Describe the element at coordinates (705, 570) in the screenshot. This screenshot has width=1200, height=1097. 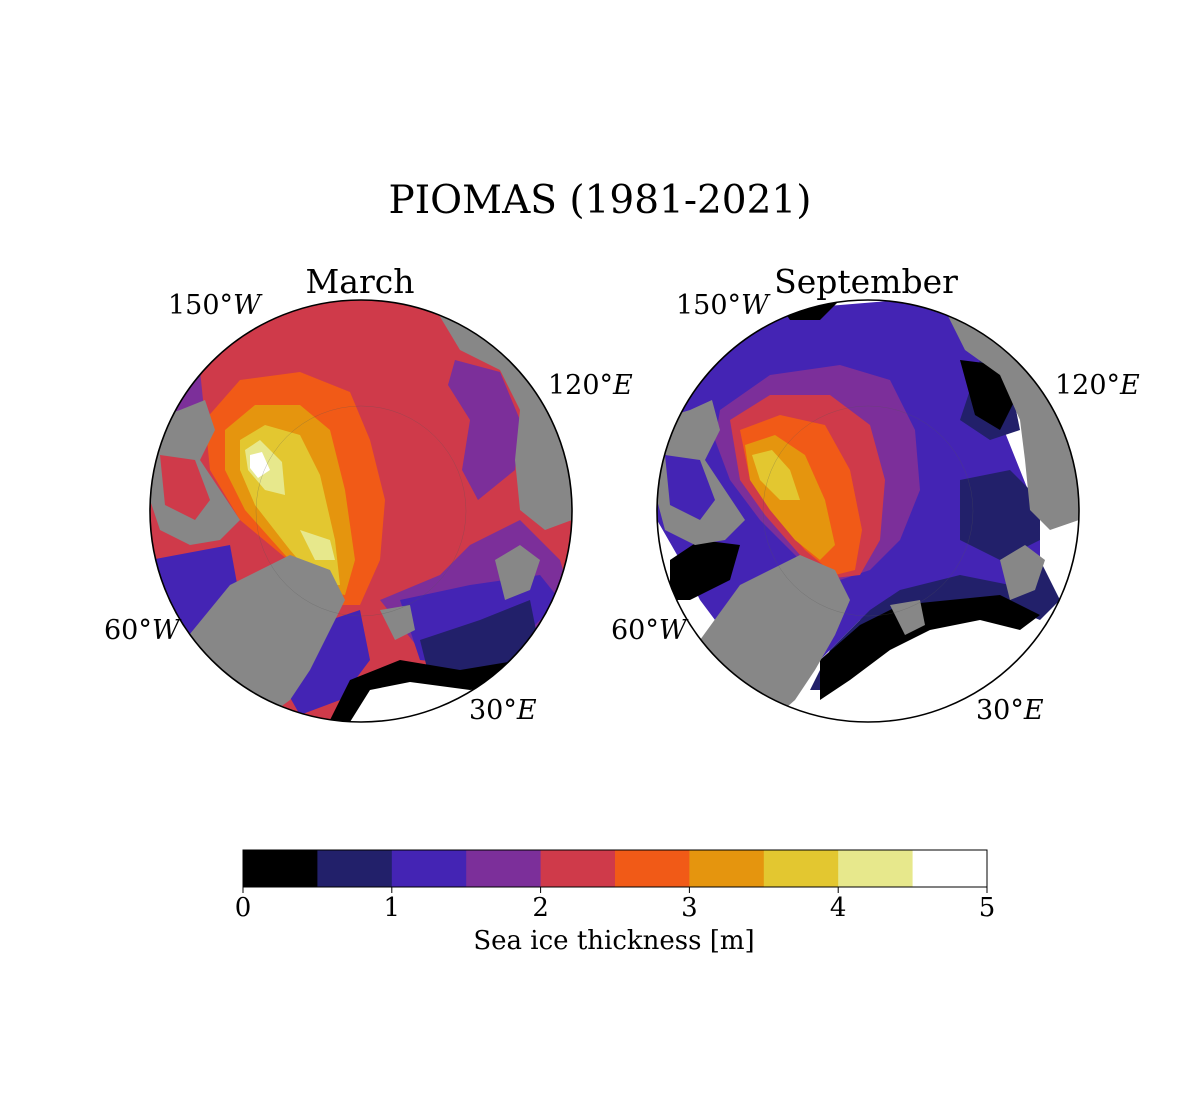
I see `september-ice-0-0.5m-baffin` at that location.